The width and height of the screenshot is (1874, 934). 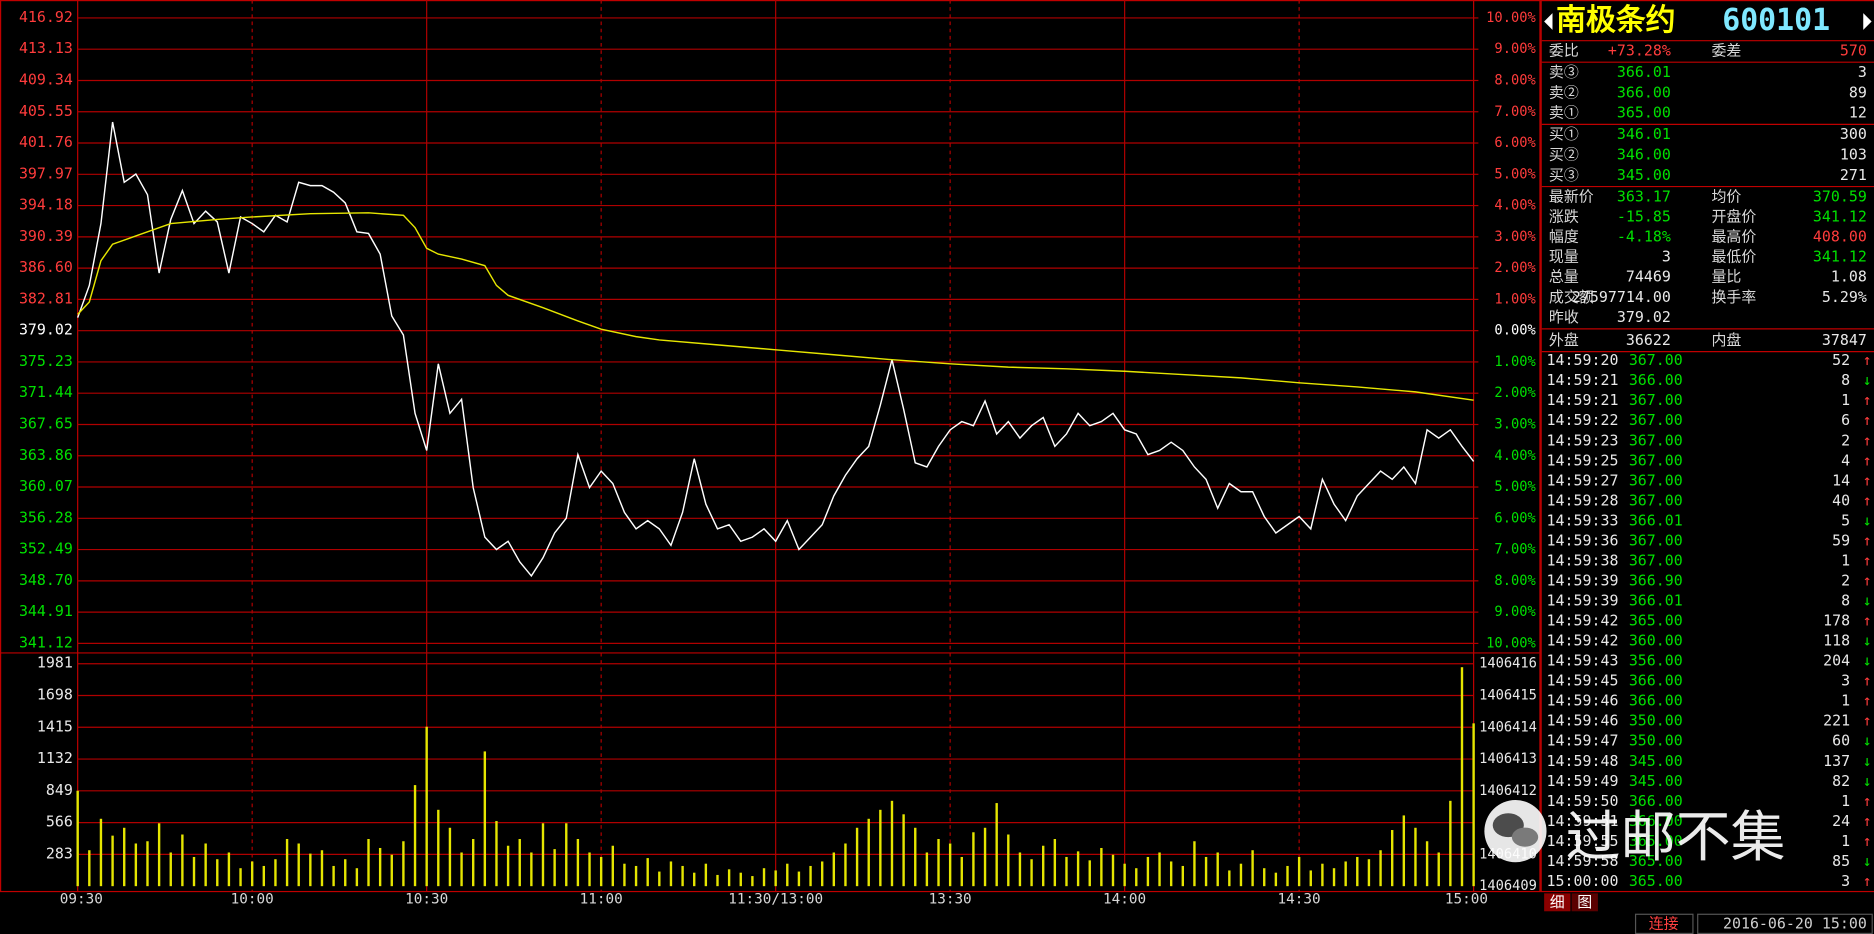 I want to click on trade-time: 14:59:48, so click(x=1583, y=761).